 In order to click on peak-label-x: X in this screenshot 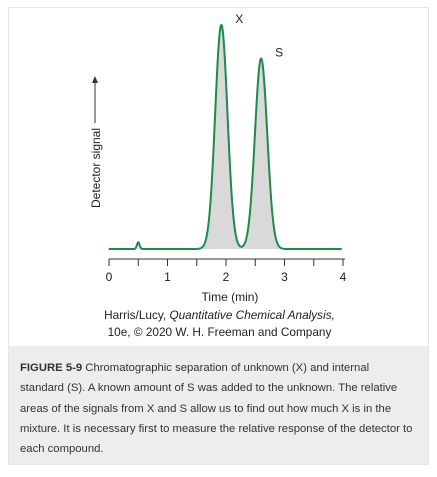, I will do `click(239, 19)`.